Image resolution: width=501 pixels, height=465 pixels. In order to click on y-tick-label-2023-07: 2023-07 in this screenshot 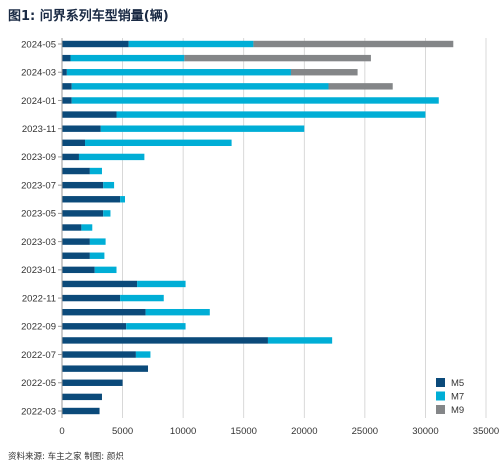, I will do `click(38, 185)`.